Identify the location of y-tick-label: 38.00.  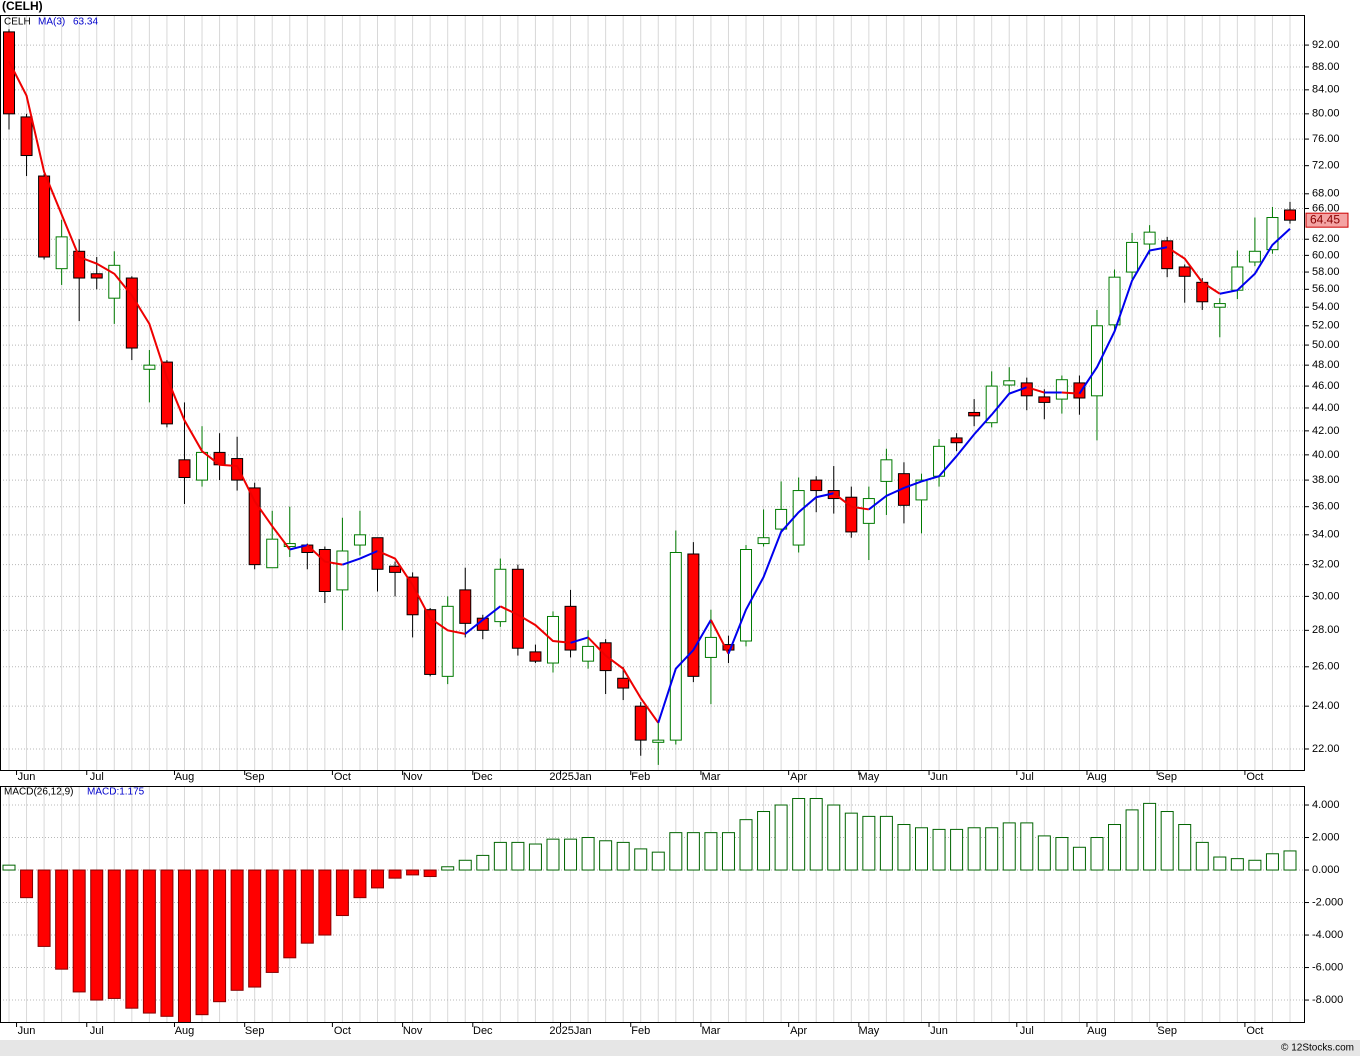
(1326, 480).